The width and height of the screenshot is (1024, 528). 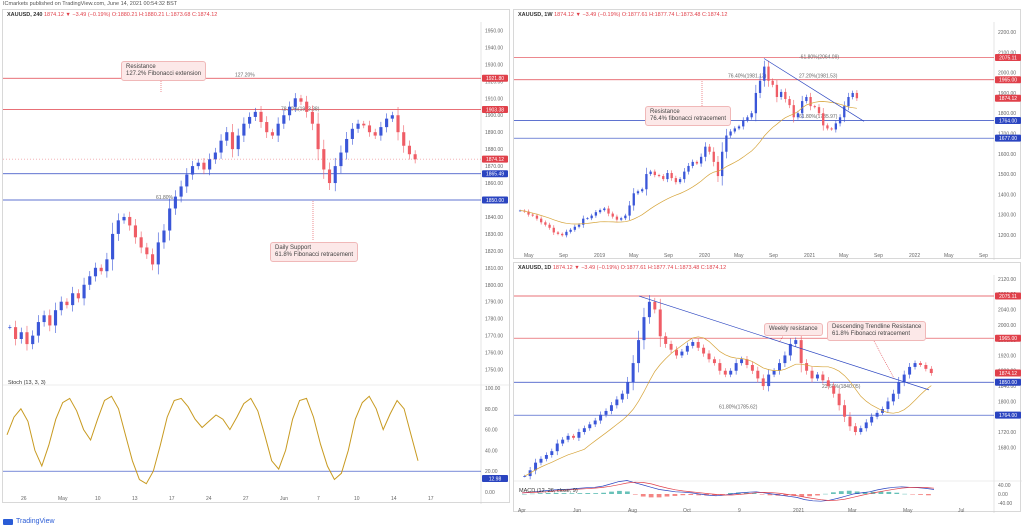 I want to click on time-tick-label: Sep, so click(x=878, y=256).